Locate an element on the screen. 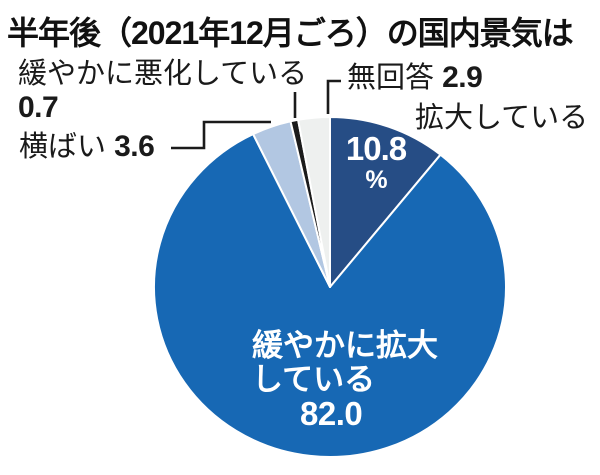 The height and width of the screenshot is (475, 600). pie-label-expanding-value: 10.8 % is located at coordinates (376, 162).